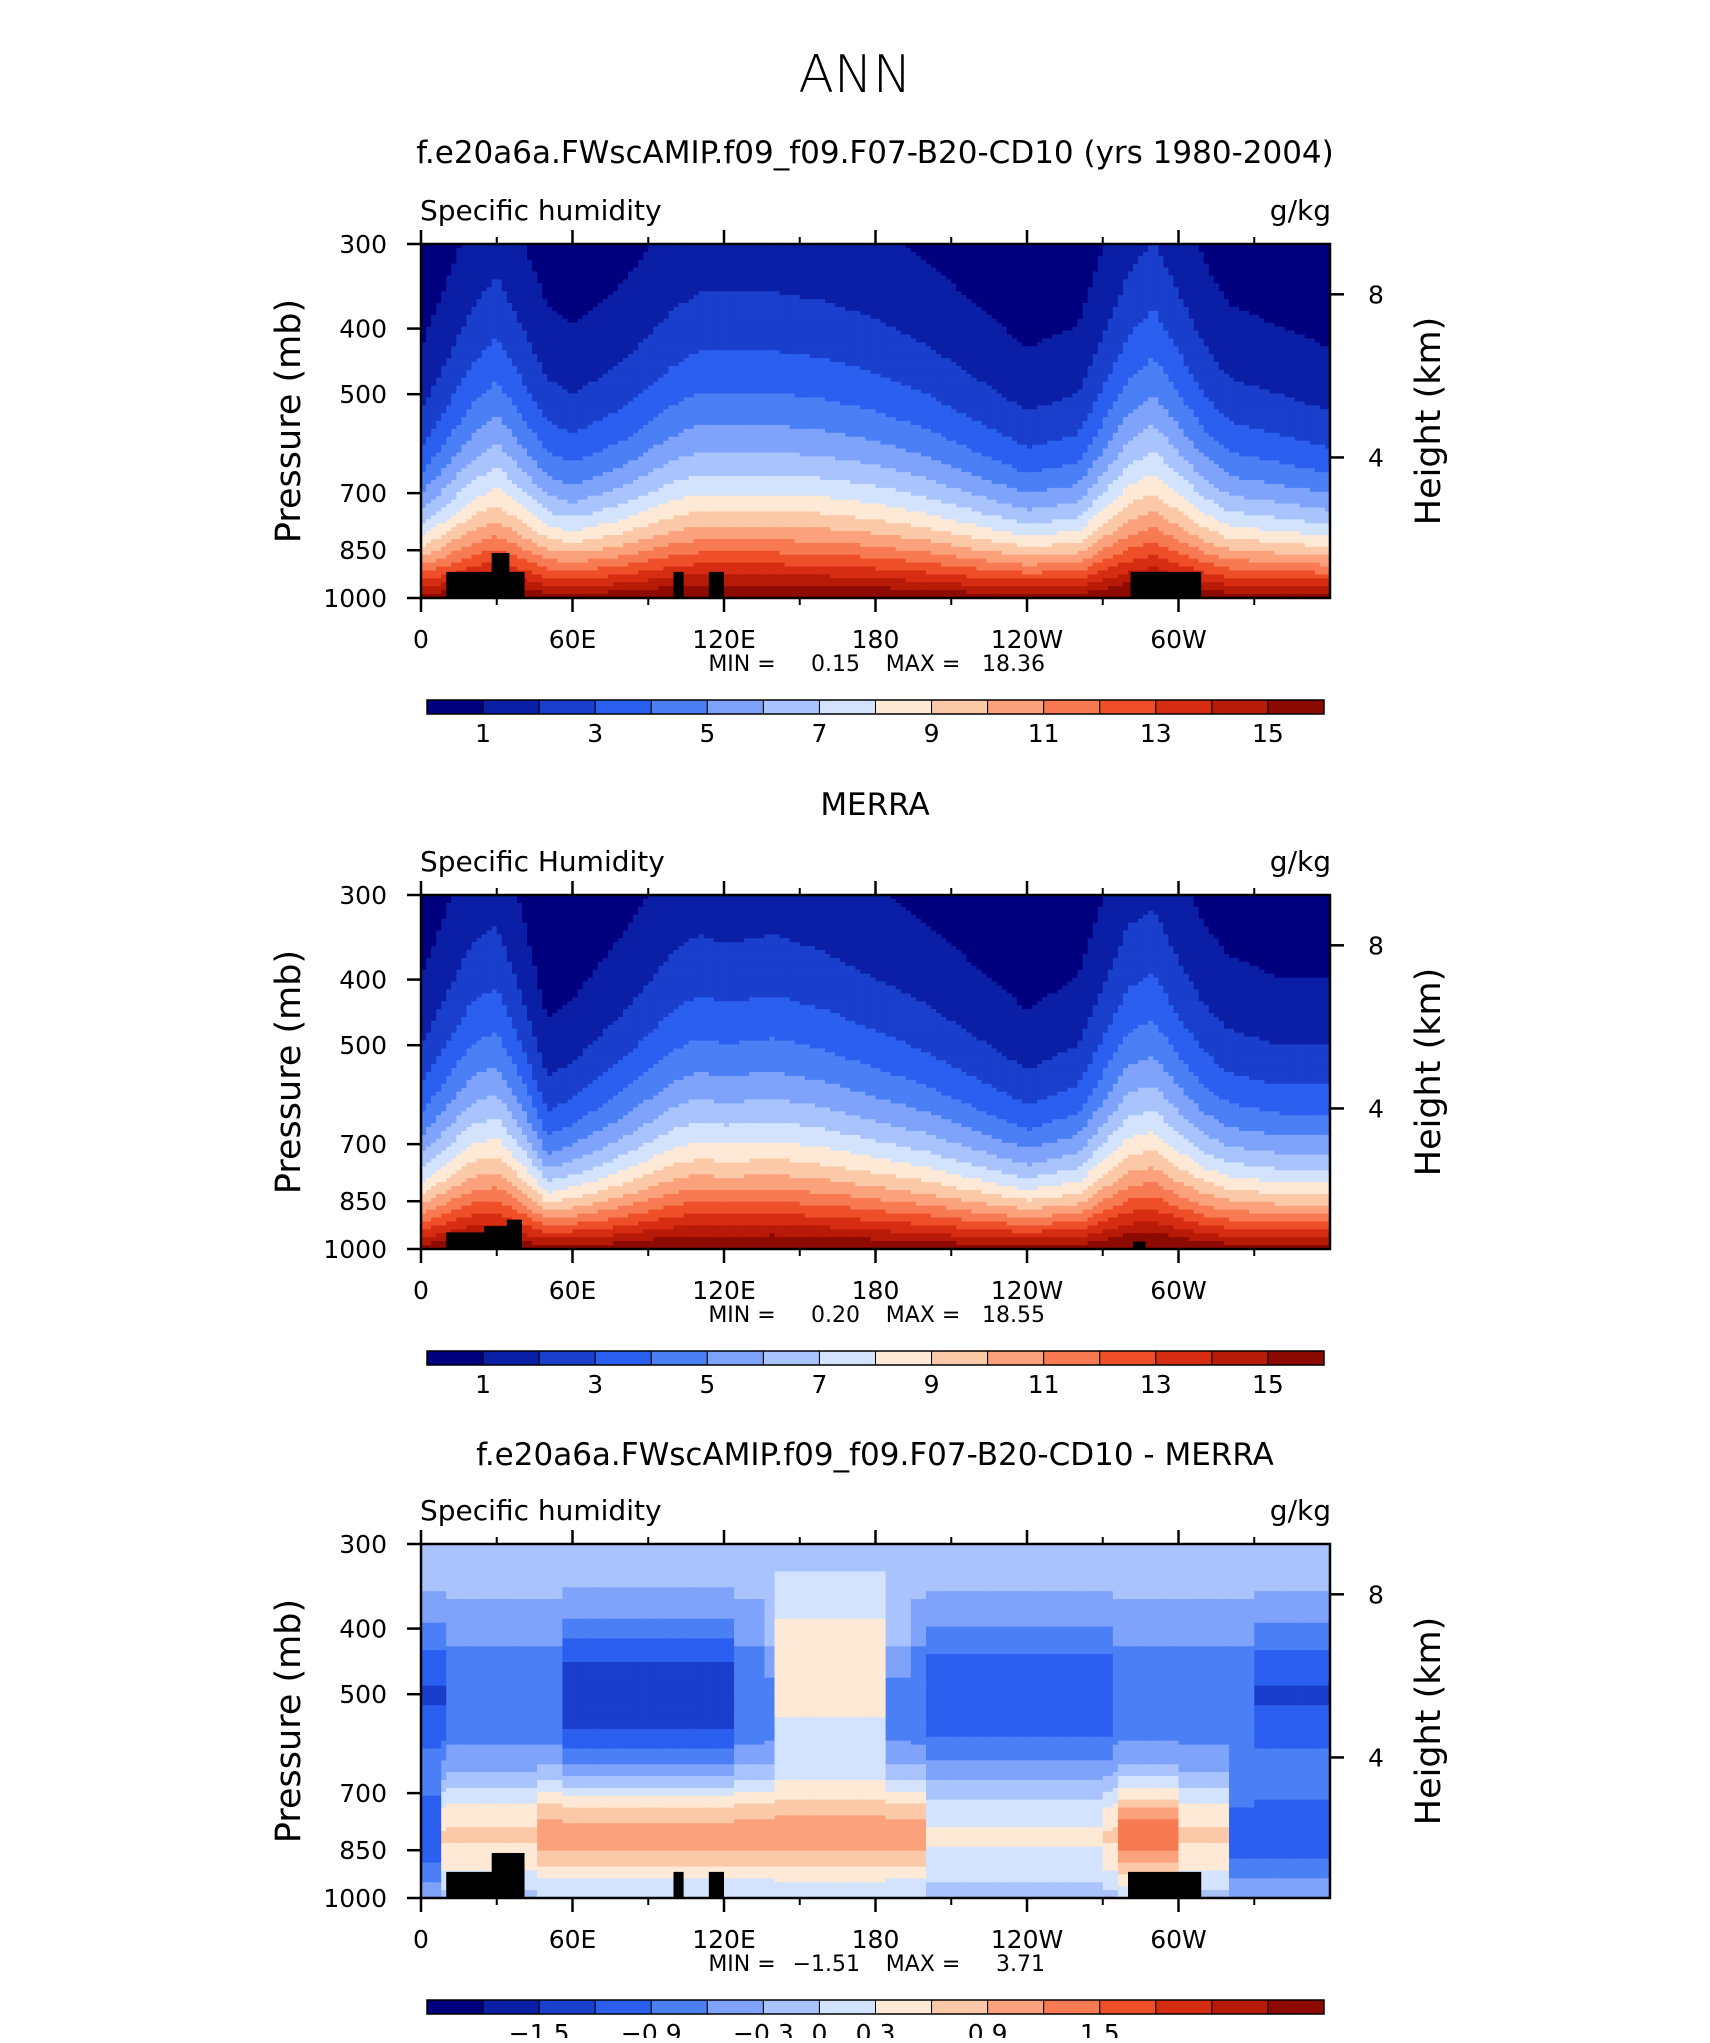 The width and height of the screenshot is (1710, 2043). What do you see at coordinates (1044, 733) in the screenshot?
I see `colorbar-tick-label: 11` at bounding box center [1044, 733].